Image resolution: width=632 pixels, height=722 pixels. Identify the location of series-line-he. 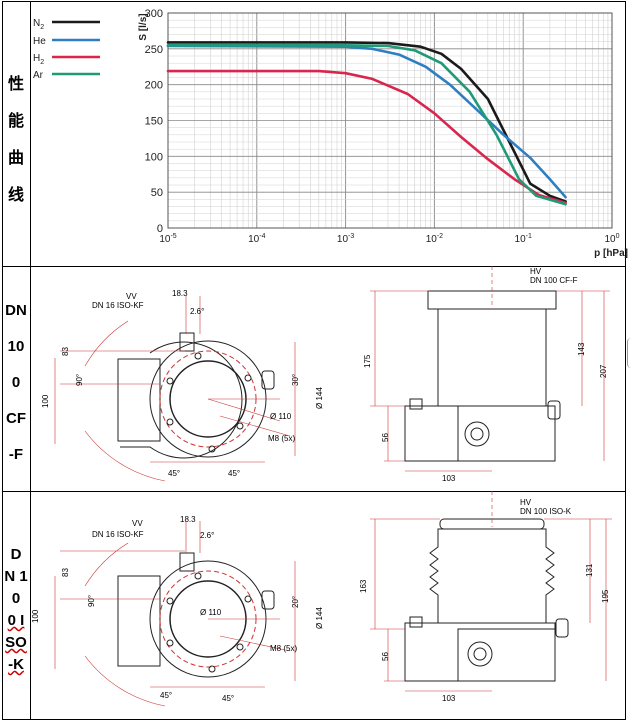
(366, 121).